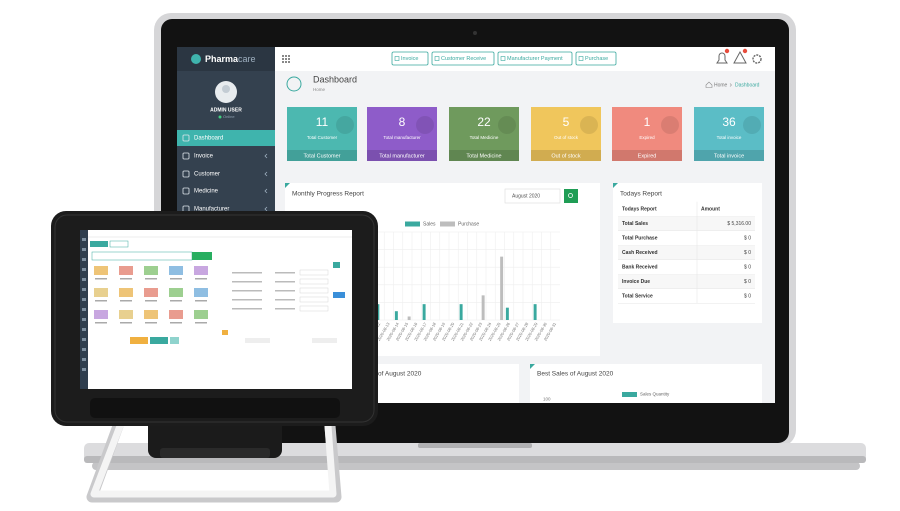 The width and height of the screenshot is (900, 511). What do you see at coordinates (581, 58) in the screenshot?
I see `top-button-icon` at bounding box center [581, 58].